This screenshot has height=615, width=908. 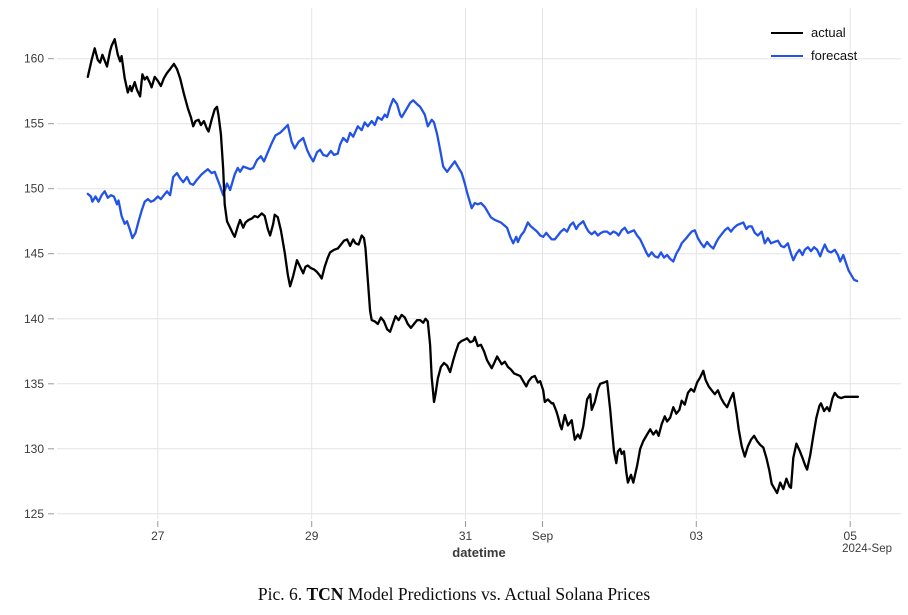 What do you see at coordinates (34, 124) in the screenshot?
I see `y-tick-label: 155` at bounding box center [34, 124].